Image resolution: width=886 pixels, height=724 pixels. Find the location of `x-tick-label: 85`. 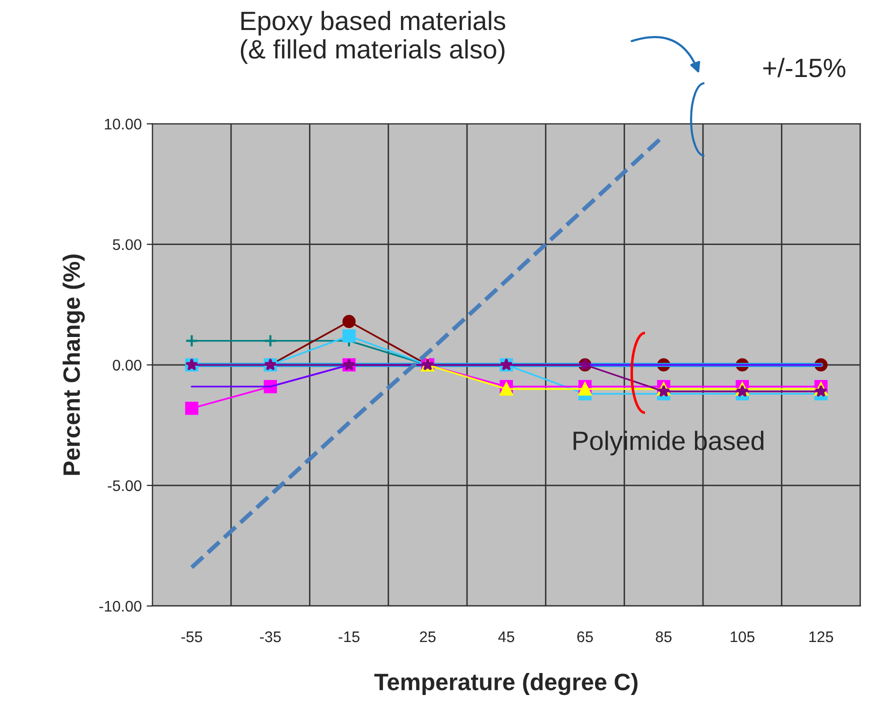

x-tick-label: 85 is located at coordinates (664, 636).